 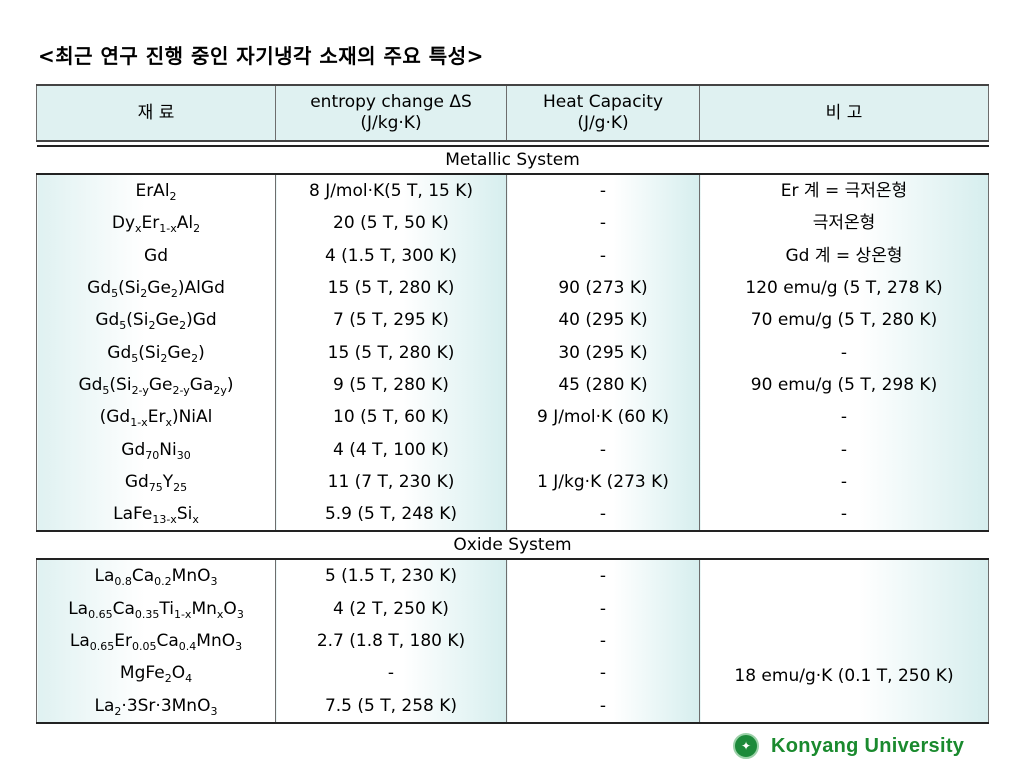 I want to click on header-entropy: entropy change ΔS (J/kg·K), so click(x=391, y=113).